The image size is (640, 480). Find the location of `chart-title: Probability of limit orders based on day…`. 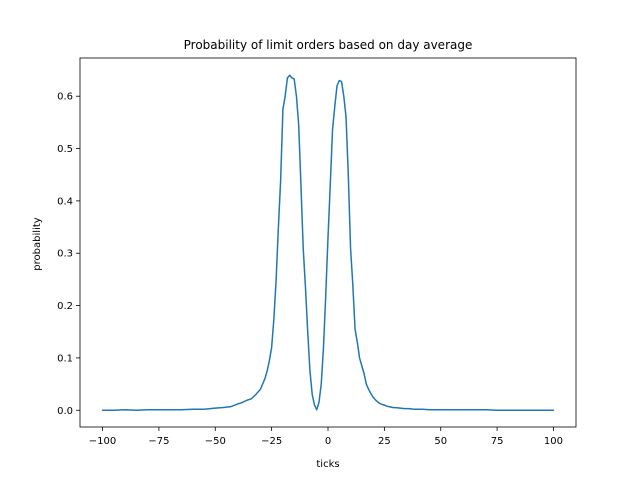

chart-title: Probability of limit orders based on day… is located at coordinates (328, 45).